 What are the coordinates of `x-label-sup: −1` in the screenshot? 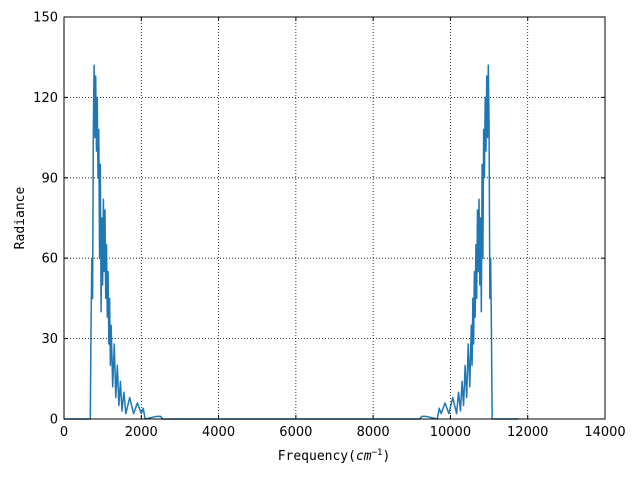 It's located at (377, 453).